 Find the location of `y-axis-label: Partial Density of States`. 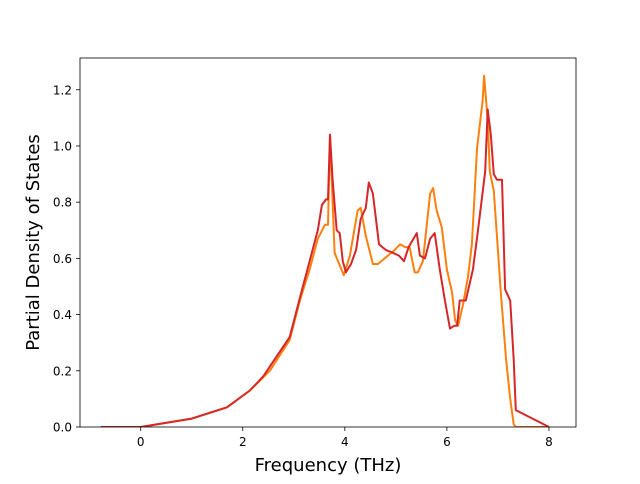

y-axis-label: Partial Density of States is located at coordinates (33, 242).